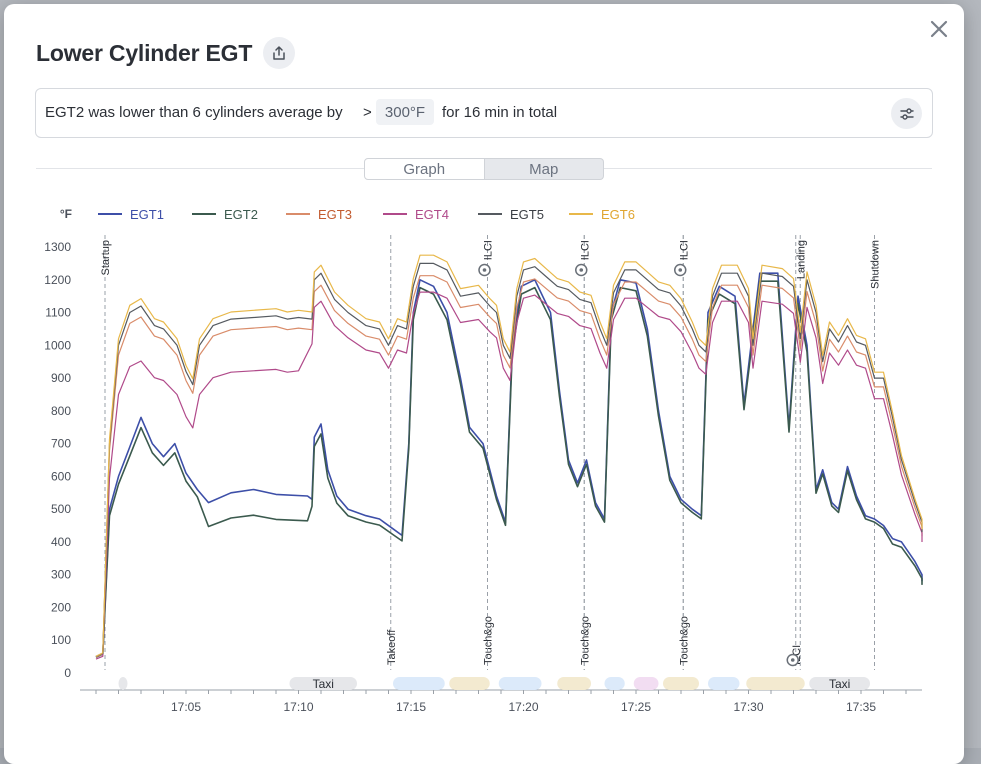 The image size is (981, 764). What do you see at coordinates (241, 214) in the screenshot?
I see `legend-item-egt2: EGT2` at bounding box center [241, 214].